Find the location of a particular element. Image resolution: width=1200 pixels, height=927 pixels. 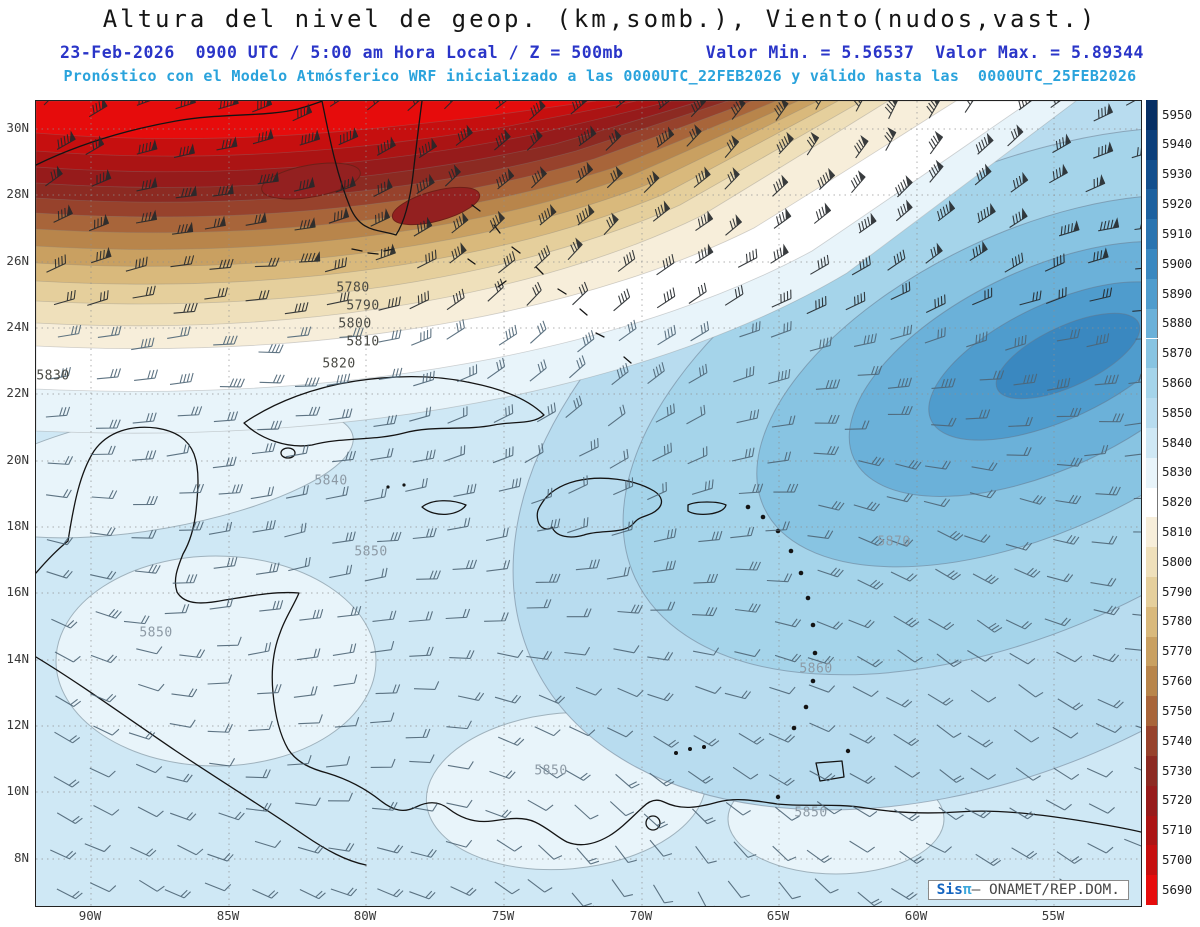

colorbar-level-5720: 5720 is located at coordinates (1169, 800).